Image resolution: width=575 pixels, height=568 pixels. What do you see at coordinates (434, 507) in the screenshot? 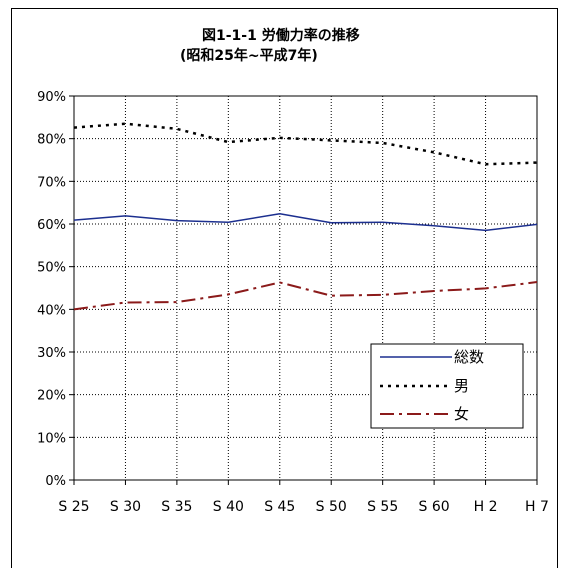
I see `x-tick-label: S 60` at bounding box center [434, 507].